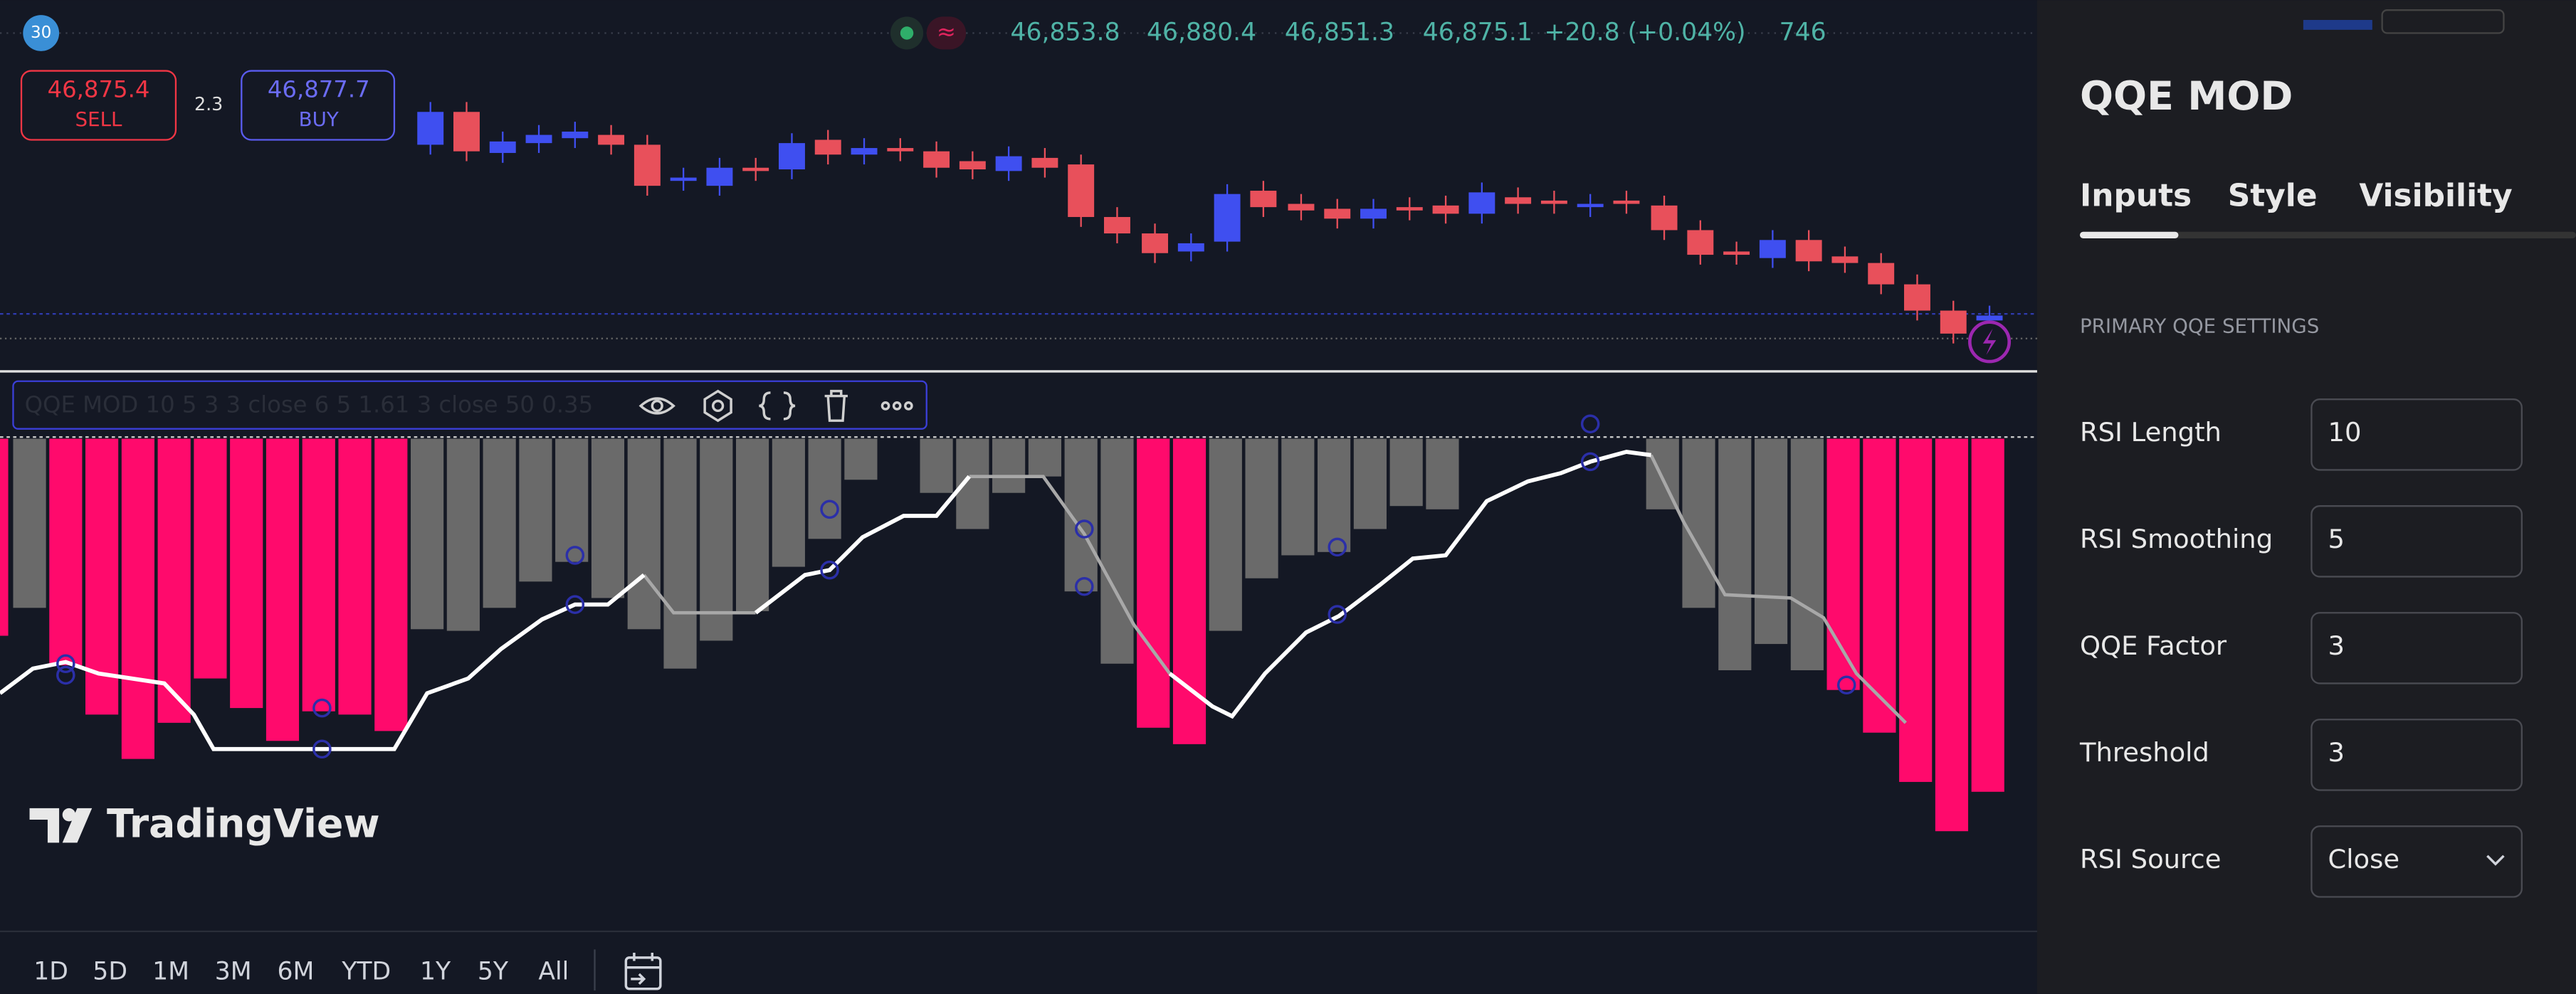  I want to click on range-button: 1M, so click(171, 972).